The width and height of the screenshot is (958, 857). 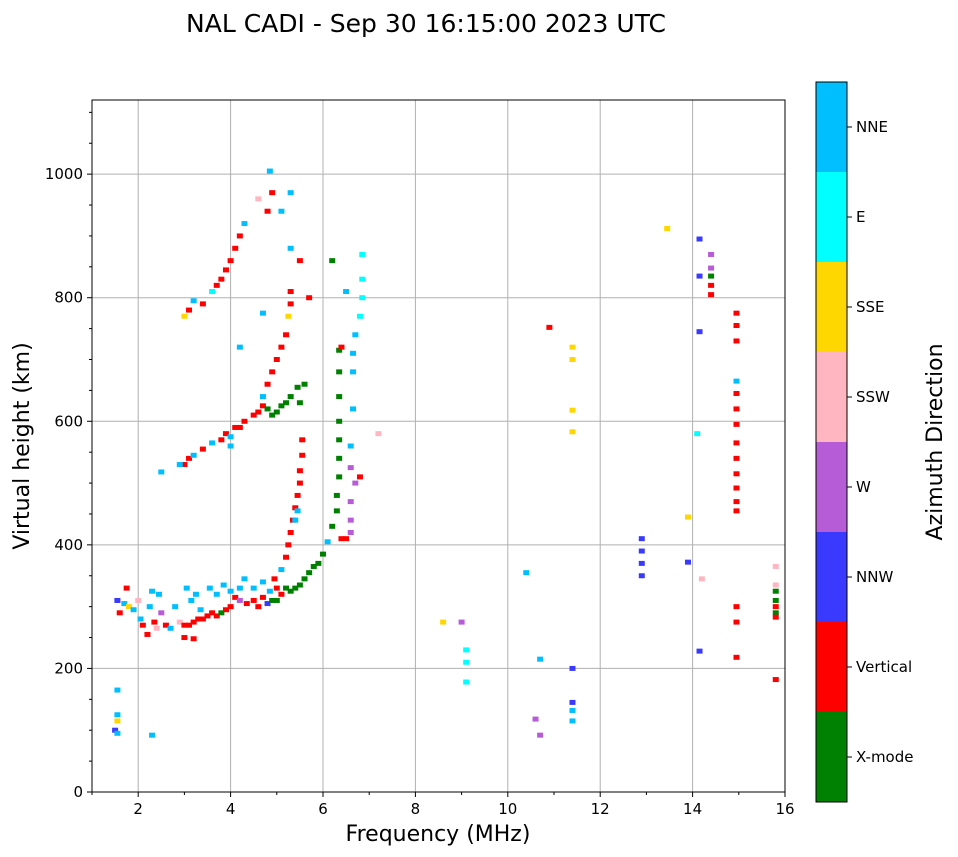 I want to click on colorbar-tick-label: W, so click(x=863, y=487).